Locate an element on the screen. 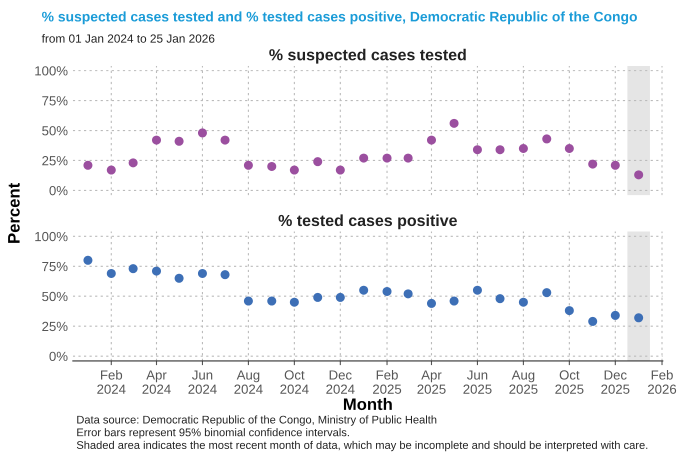  x-axis-title: Month is located at coordinates (368, 404).